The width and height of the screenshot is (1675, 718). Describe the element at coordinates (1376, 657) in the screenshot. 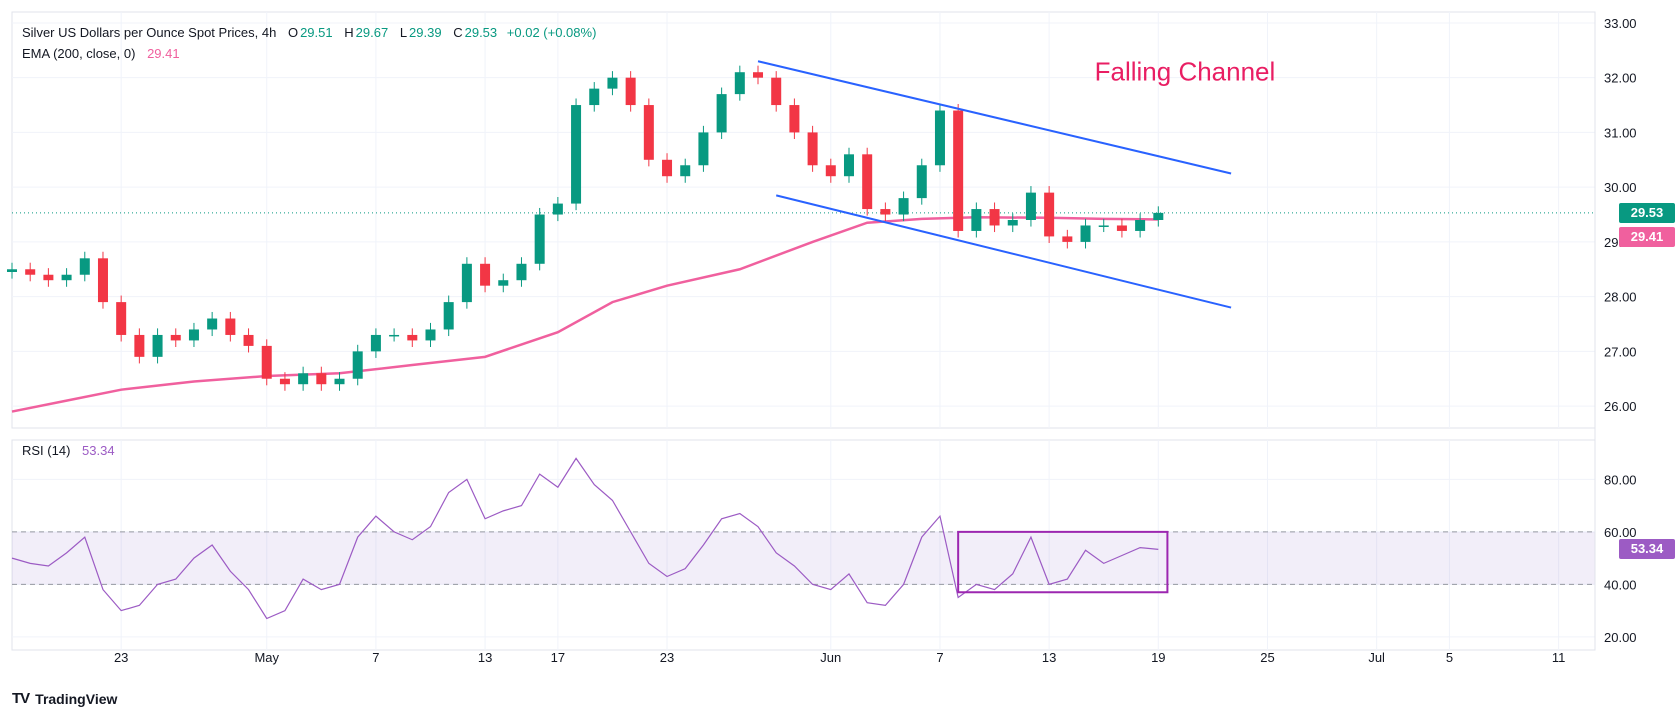

I see `x-tick-label: Jul` at that location.